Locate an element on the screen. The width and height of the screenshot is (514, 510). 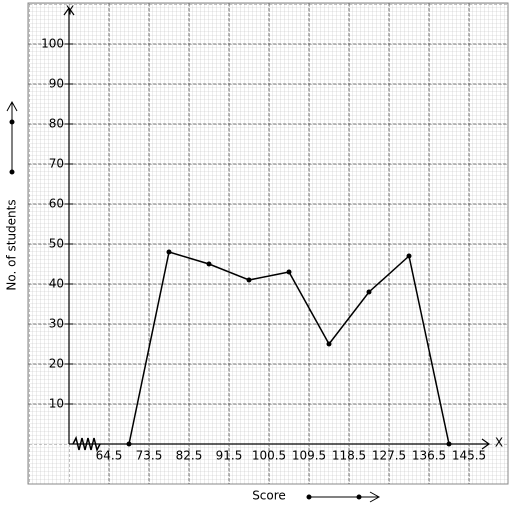
y-tick-label: 100 is located at coordinates (52, 44).